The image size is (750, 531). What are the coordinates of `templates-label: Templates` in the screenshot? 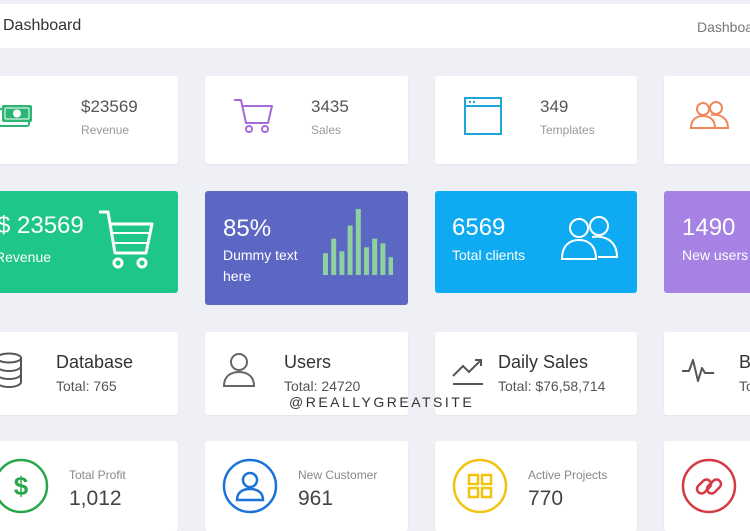 It's located at (567, 130).